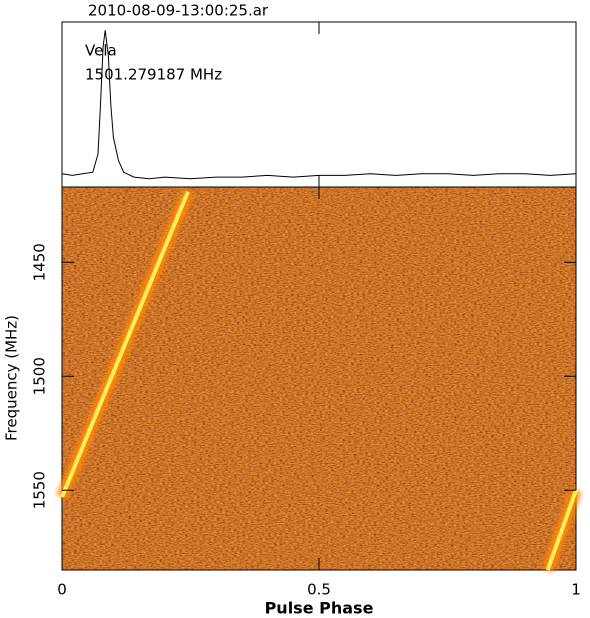 The image size is (590, 618). What do you see at coordinates (40, 376) in the screenshot?
I see `y-tick-label: 1500` at bounding box center [40, 376].